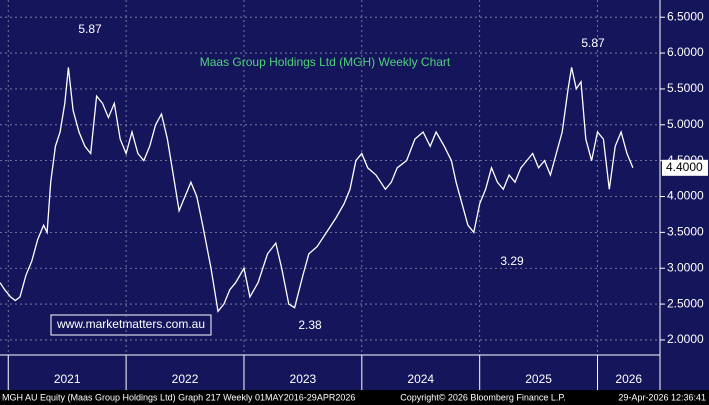 The width and height of the screenshot is (709, 405). I want to click on watermark-box, so click(131, 325).